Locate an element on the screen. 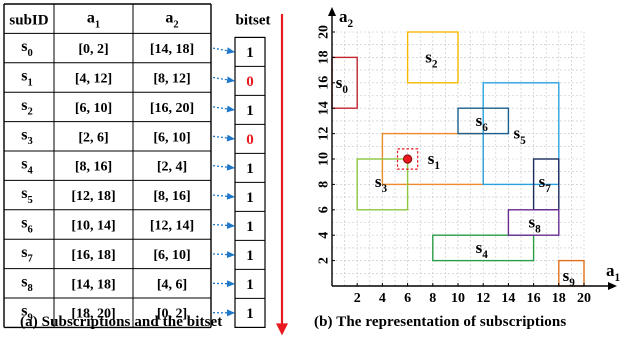  row-a1-range: [14, 18] is located at coordinates (93, 284).